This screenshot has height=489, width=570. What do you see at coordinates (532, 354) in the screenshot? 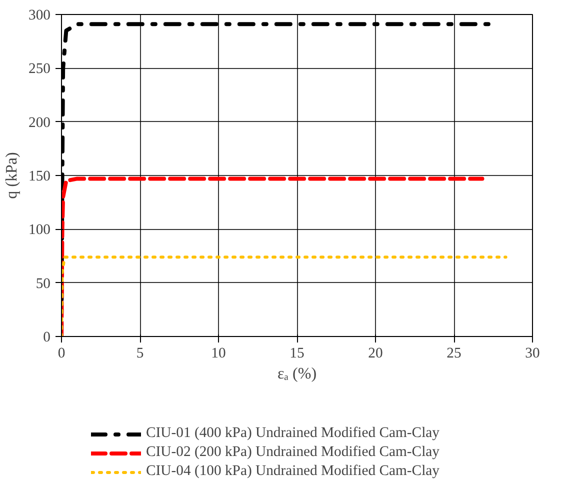
I see `x-tick-label: 30` at bounding box center [532, 354].